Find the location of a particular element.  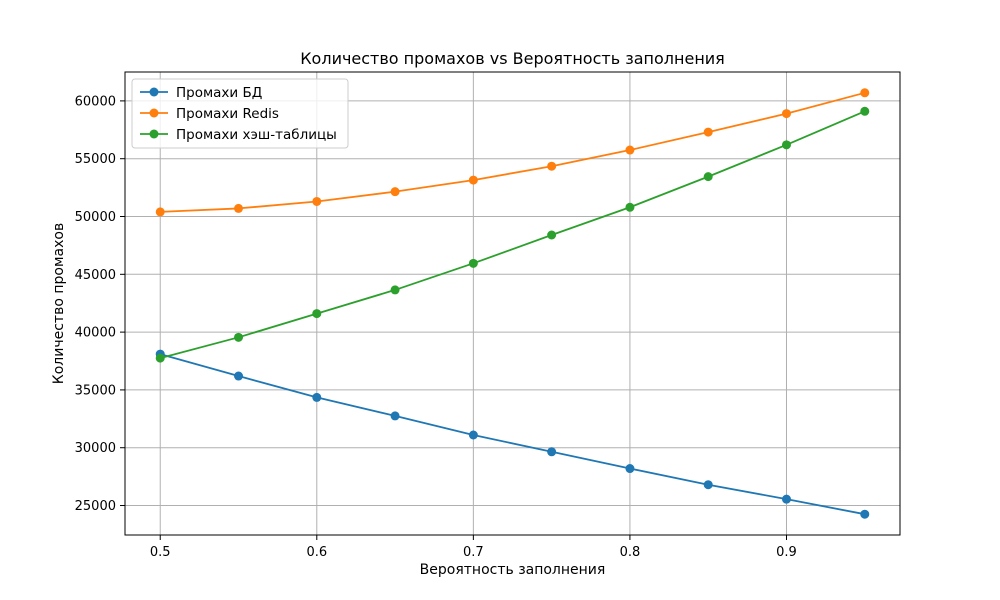

legend-label: Промахи хэш-таблицы is located at coordinates (256, 135).